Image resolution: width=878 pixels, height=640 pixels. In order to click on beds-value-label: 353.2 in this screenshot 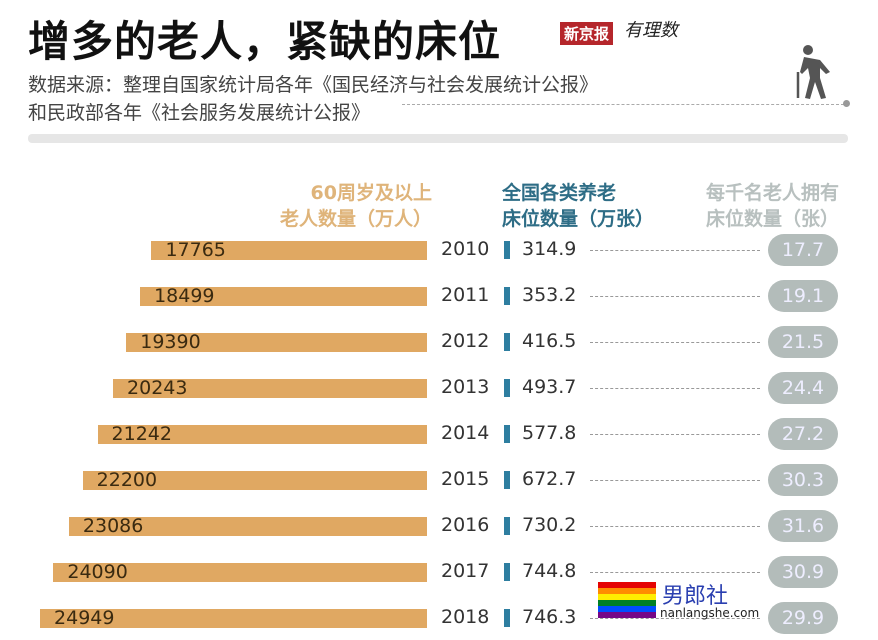, I will do `click(549, 295)`.